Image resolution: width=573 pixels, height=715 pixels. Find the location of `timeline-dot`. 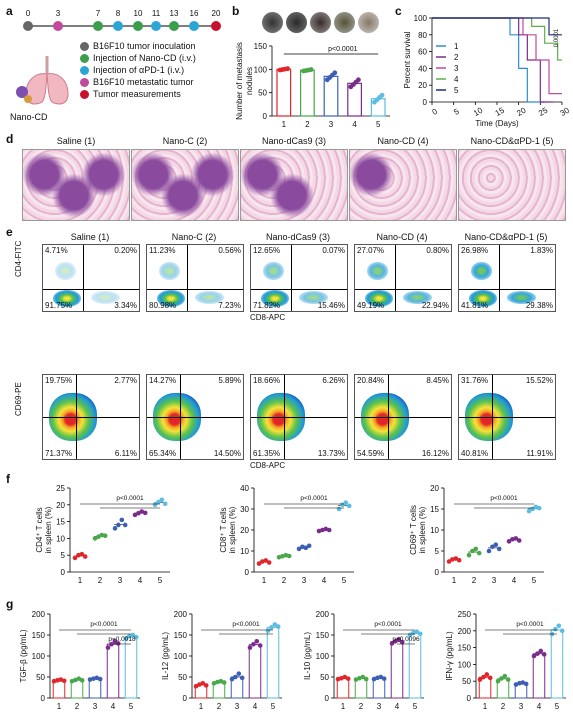

timeline-dot is located at coordinates (174, 26).